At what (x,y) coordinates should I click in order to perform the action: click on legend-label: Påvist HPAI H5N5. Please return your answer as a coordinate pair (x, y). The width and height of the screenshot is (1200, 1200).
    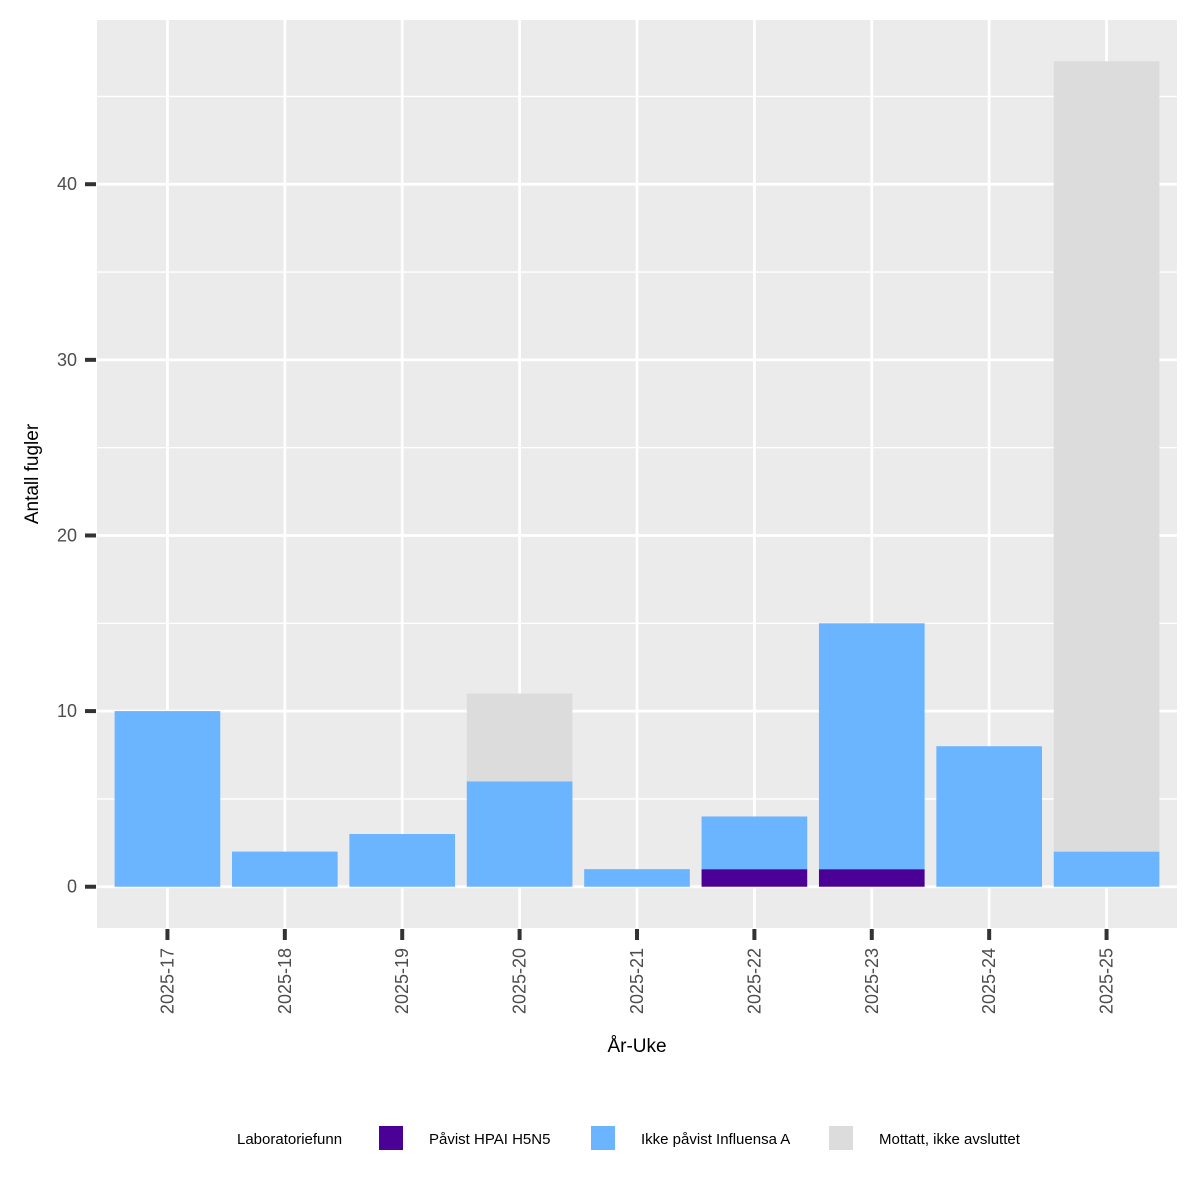
    Looking at the image, I should click on (489, 1139).